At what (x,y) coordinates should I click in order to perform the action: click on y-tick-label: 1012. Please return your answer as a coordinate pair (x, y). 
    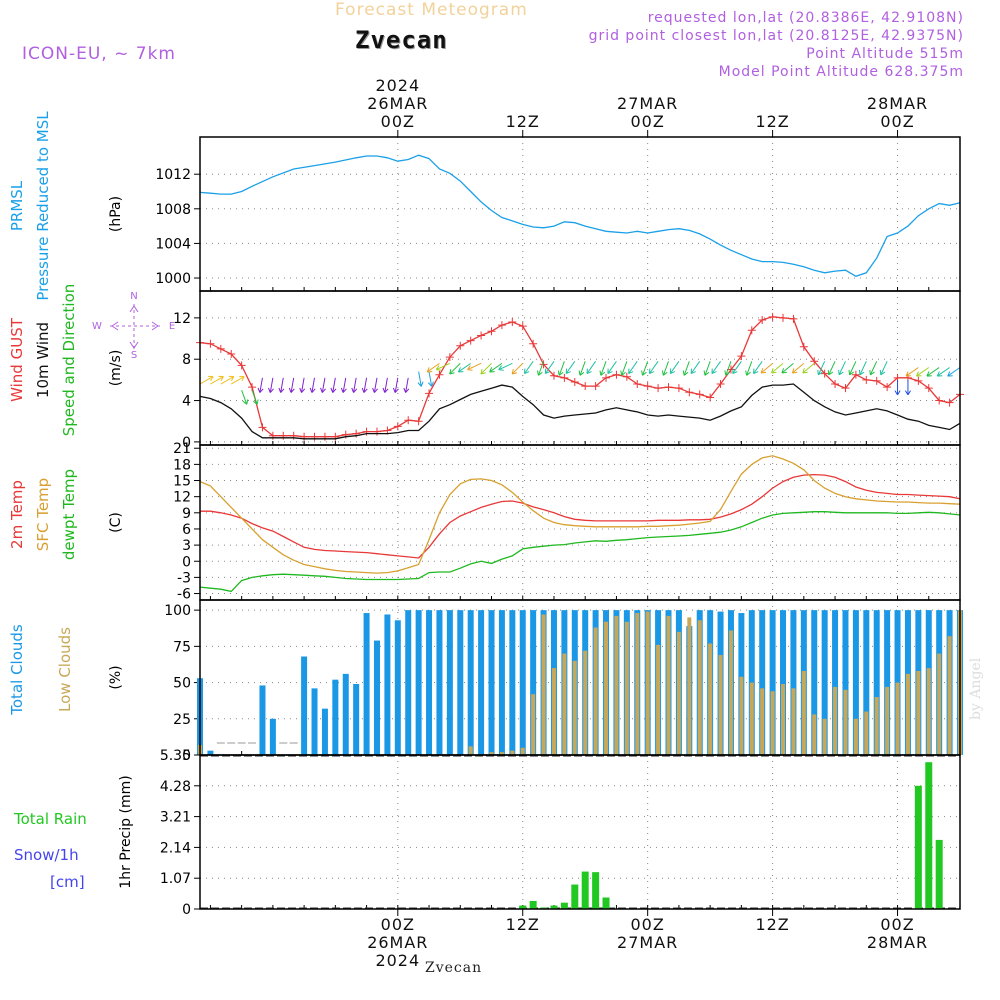
    Looking at the image, I should click on (173, 175).